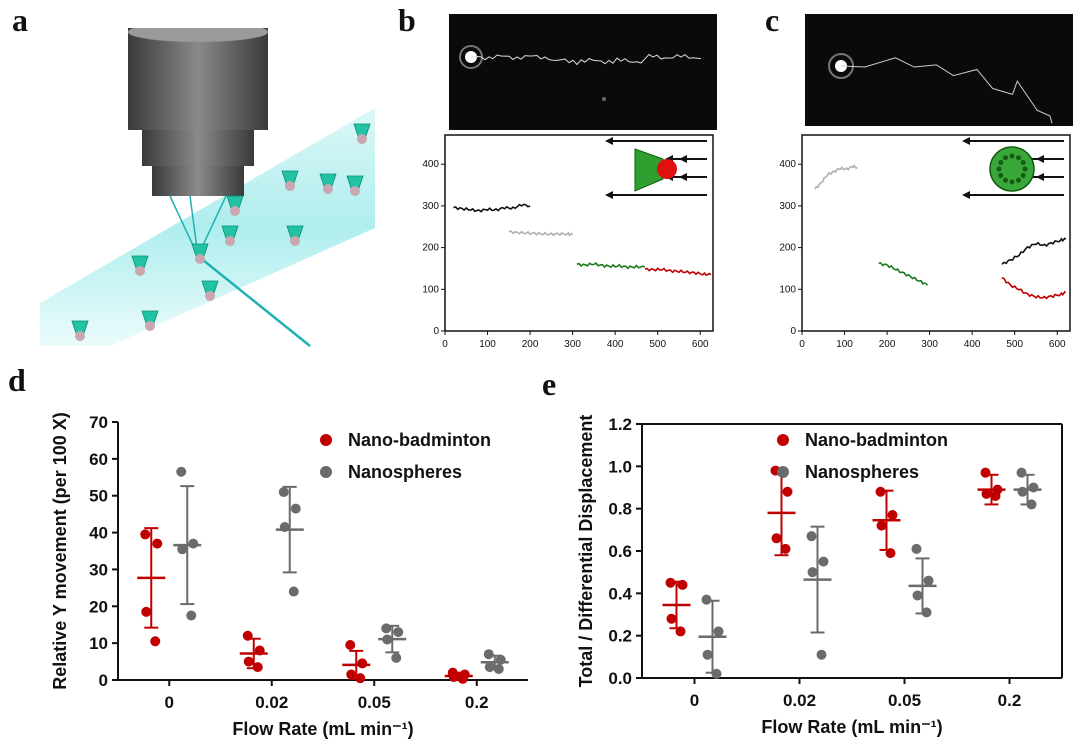 The width and height of the screenshot is (1080, 753). Describe the element at coordinates (271, 702) in the screenshot. I see `x-tick-label: 0.02` at that location.